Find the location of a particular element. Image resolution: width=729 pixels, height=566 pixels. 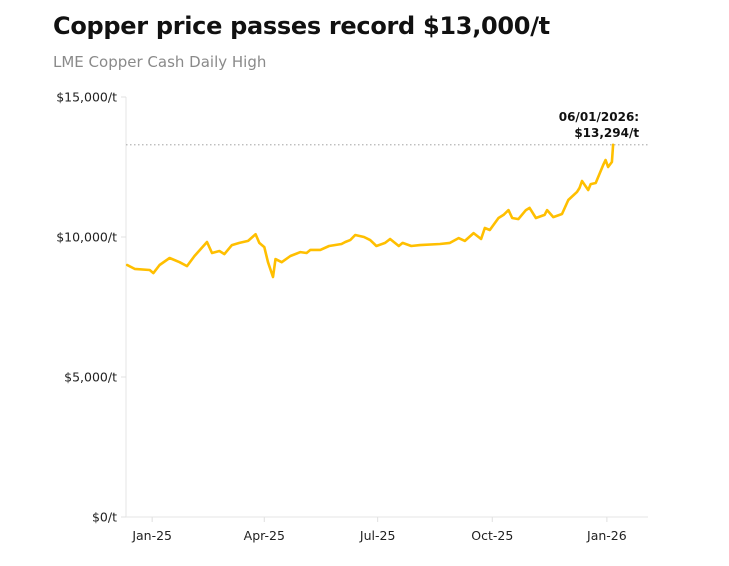

annotation-date: 06/01/2026: is located at coordinates (599, 117).